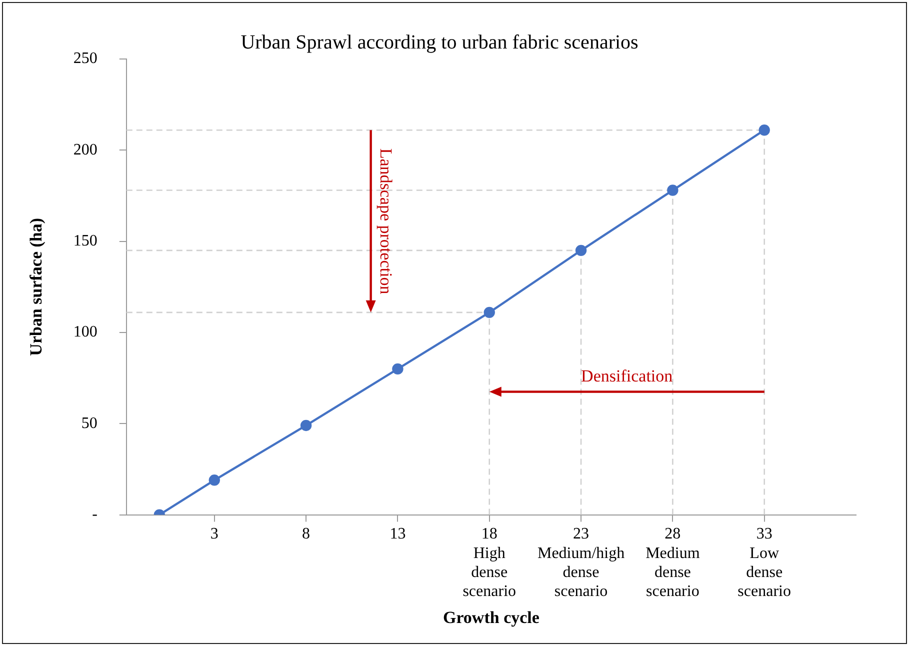  What do you see at coordinates (764, 563) in the screenshot?
I see `x-tick-label: 33 Low dense scenario` at bounding box center [764, 563].